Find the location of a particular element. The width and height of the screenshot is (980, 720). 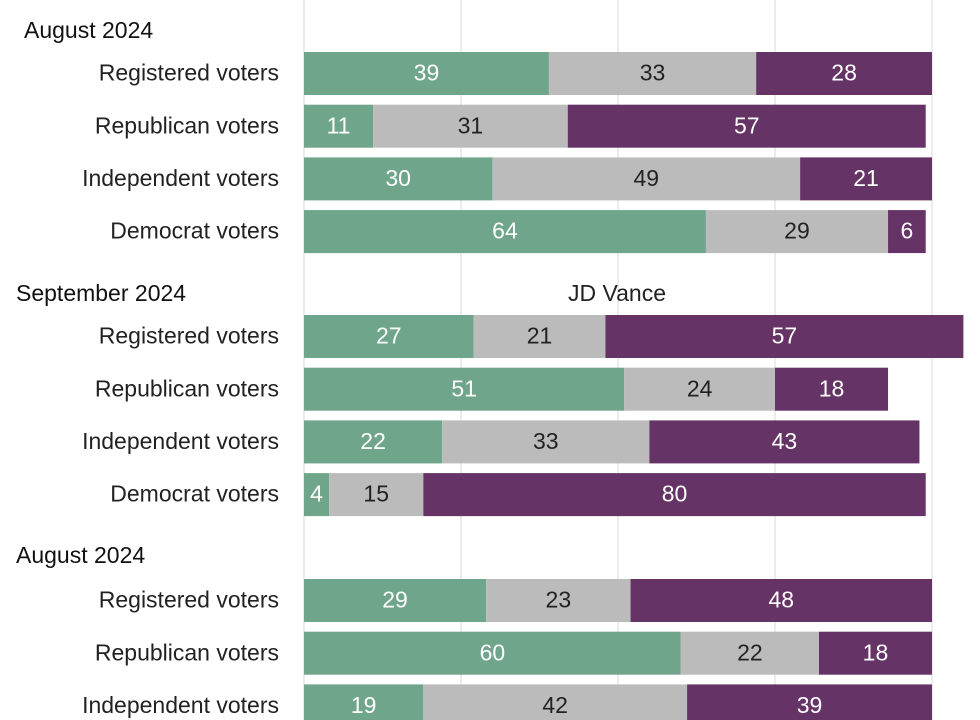

data-label: 51 is located at coordinates (464, 388).